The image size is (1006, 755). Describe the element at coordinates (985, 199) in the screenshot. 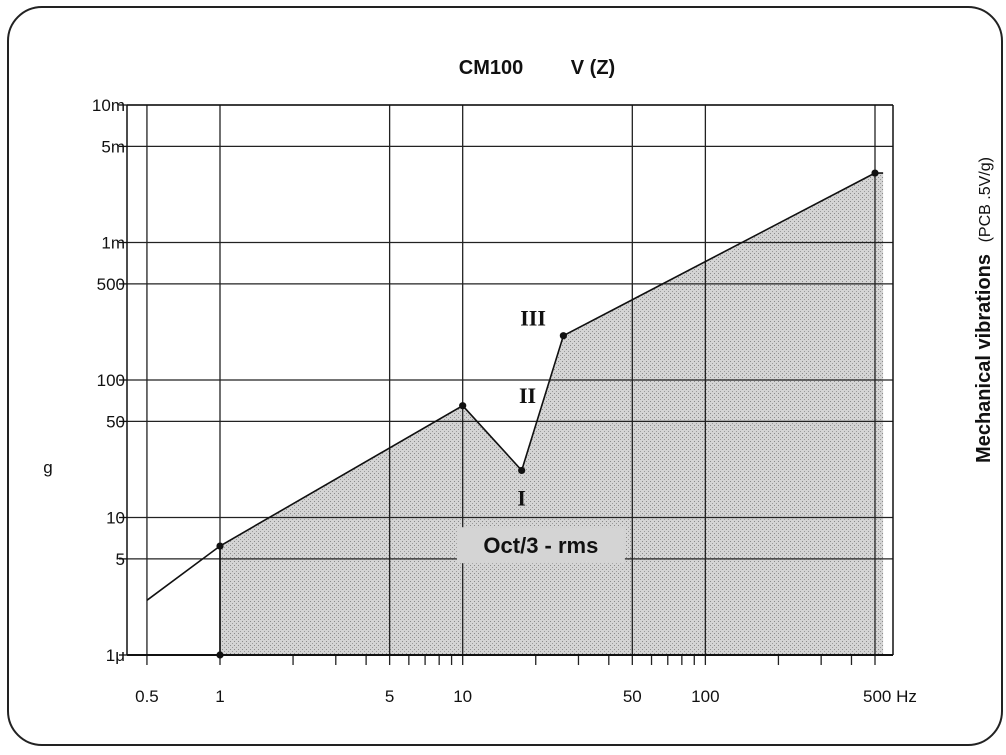

I see `side-label-note: (PCB .5V/g)` at that location.